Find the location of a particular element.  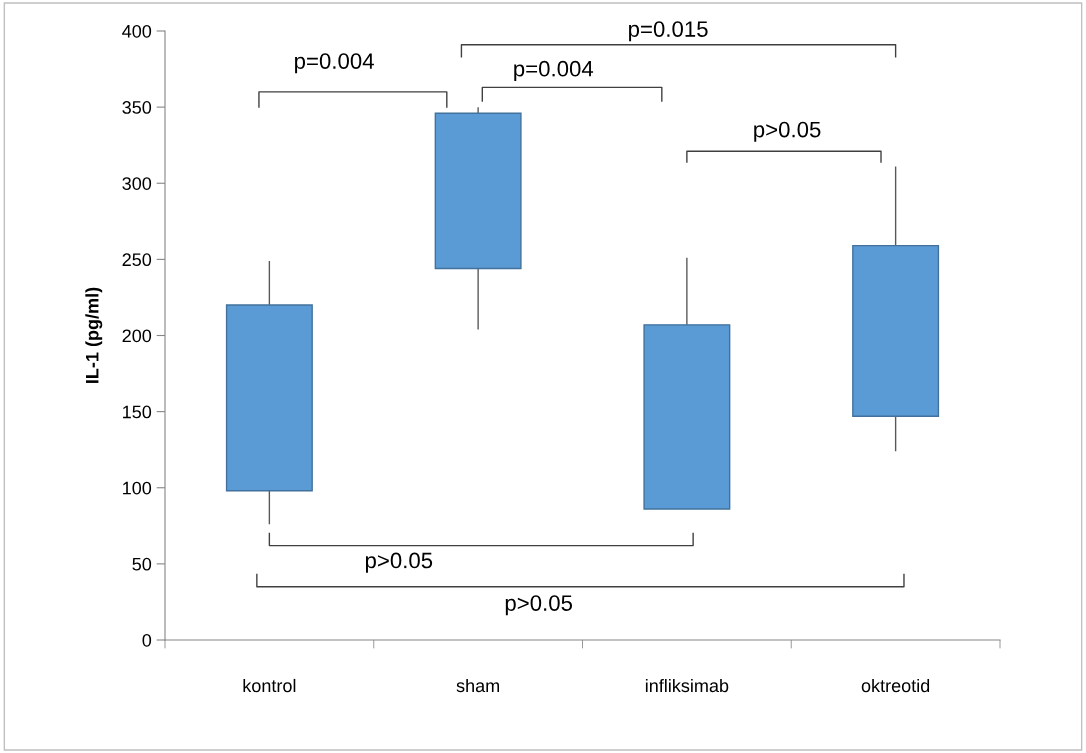

y-tick-label: 400 is located at coordinates (137, 31).